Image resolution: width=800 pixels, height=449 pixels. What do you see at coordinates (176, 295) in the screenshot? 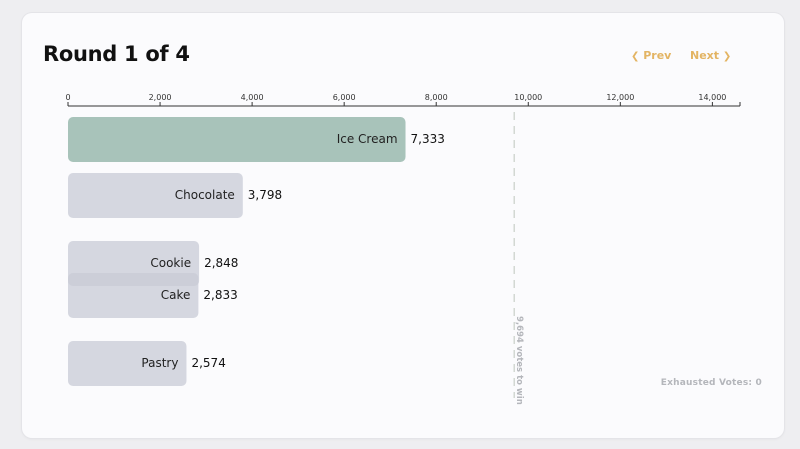
I see `bar-category-label: Cake` at bounding box center [176, 295].